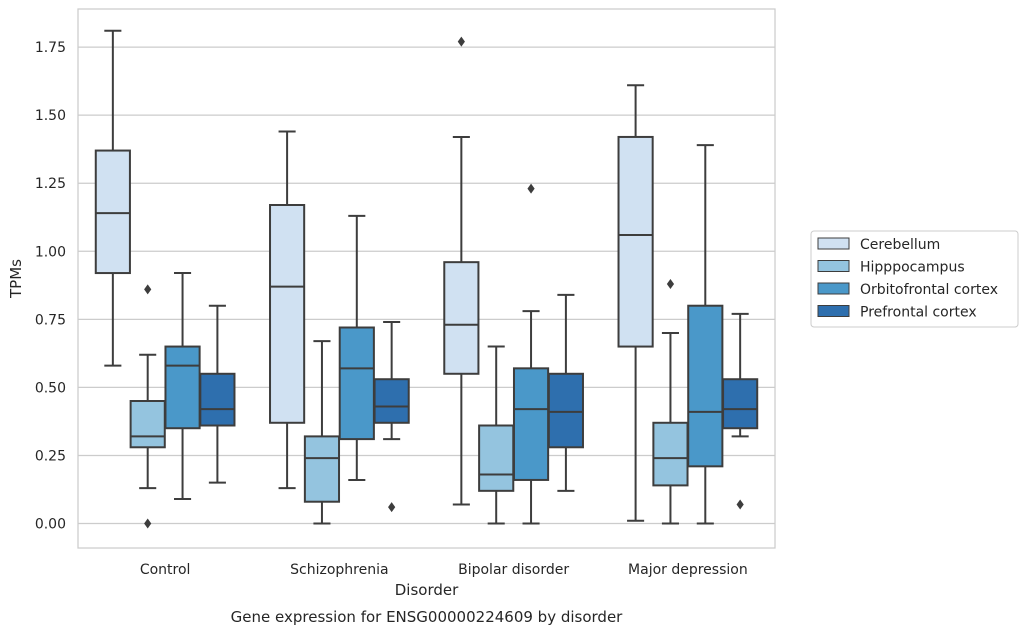  What do you see at coordinates (16, 279) in the screenshot?
I see `y-axis-label: TPMs` at bounding box center [16, 279].